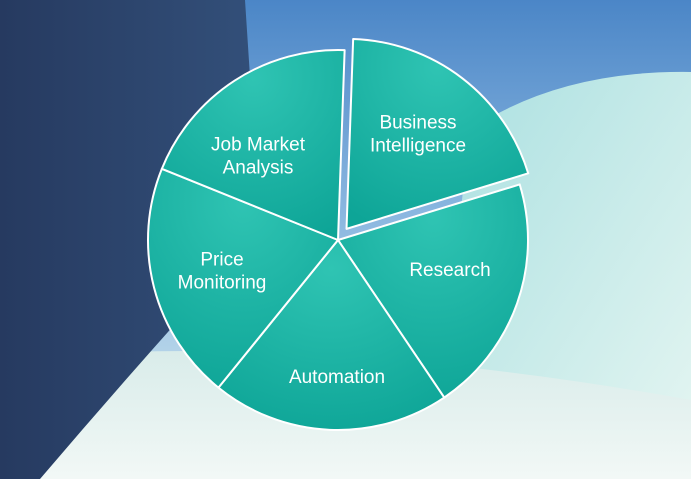 This screenshot has height=479, width=691. Describe the element at coordinates (258, 168) in the screenshot. I see `segment-label-line: Analysis` at that location.